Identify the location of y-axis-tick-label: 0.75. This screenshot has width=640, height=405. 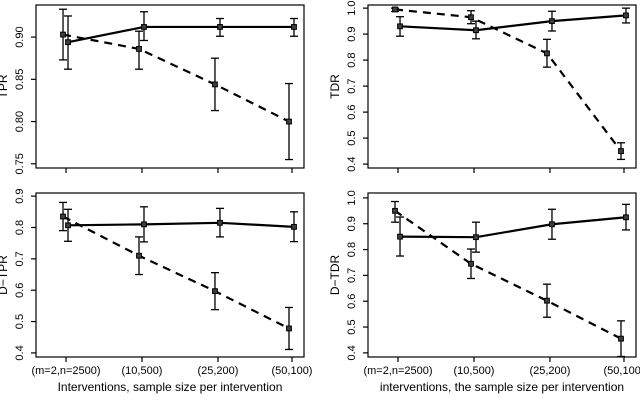
(20, 163).